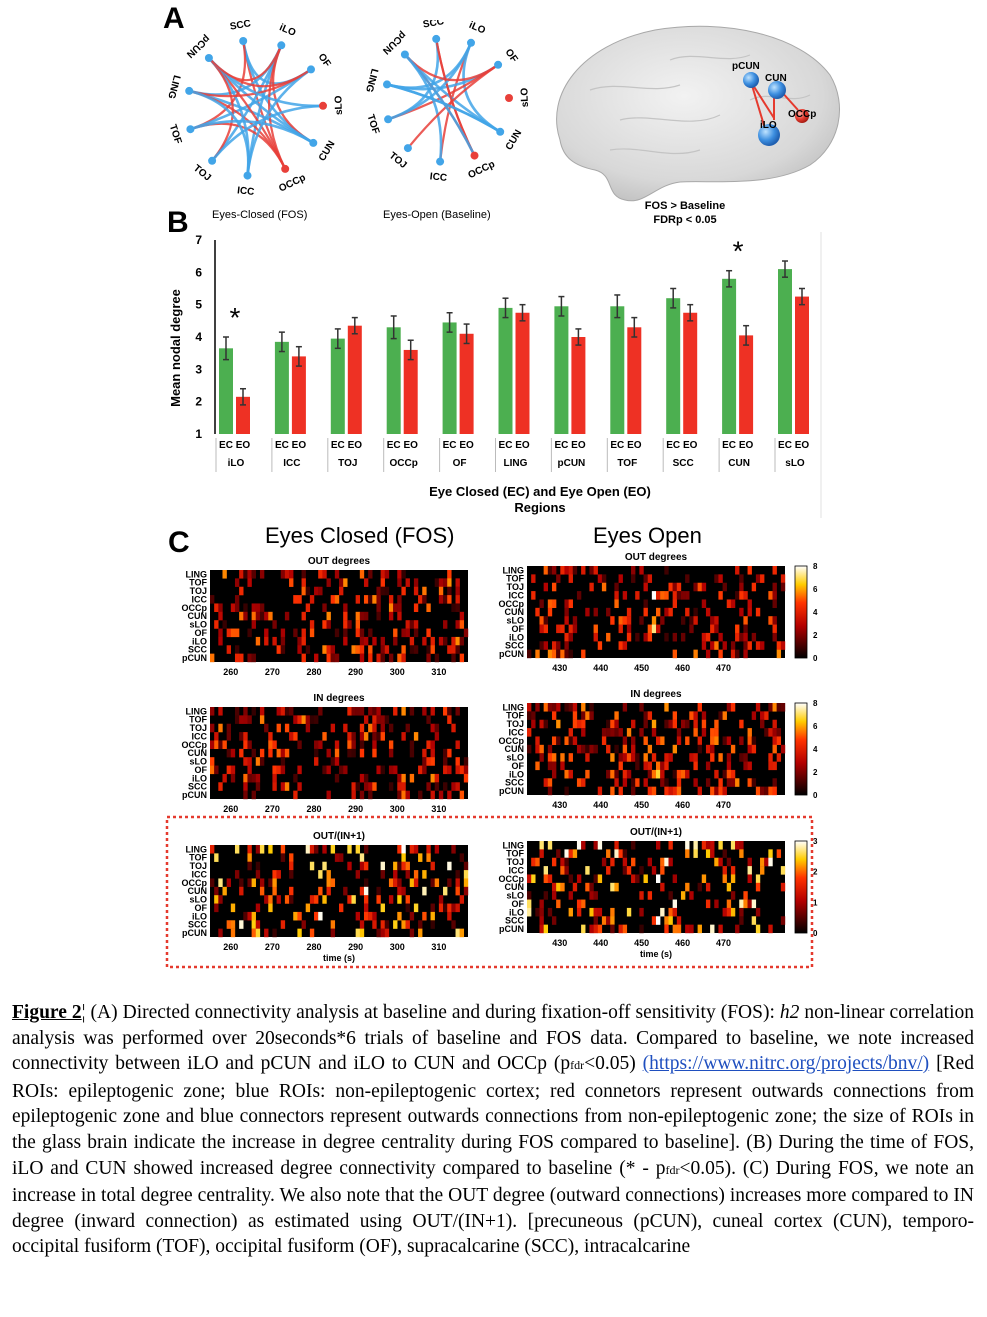 Image resolution: width=987 pixels, height=1317 pixels. Describe the element at coordinates (785, 351) in the screenshot. I see `bar-ec-slo` at that location.